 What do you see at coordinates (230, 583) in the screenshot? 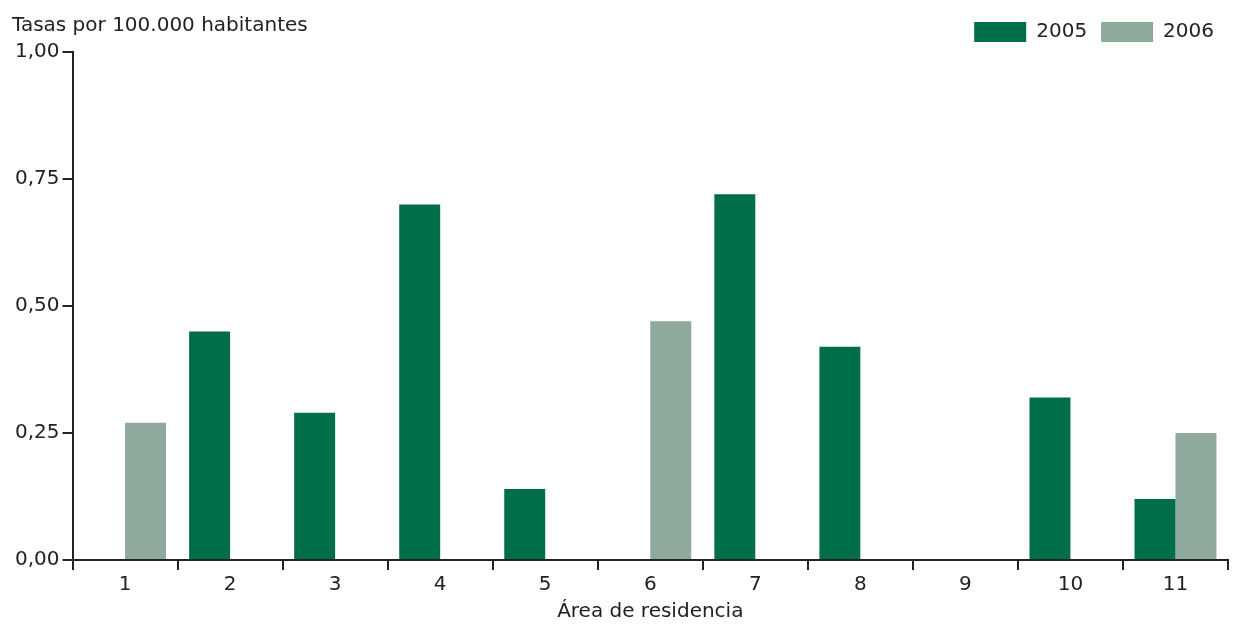
I see `x-tick-label: 2` at bounding box center [230, 583].